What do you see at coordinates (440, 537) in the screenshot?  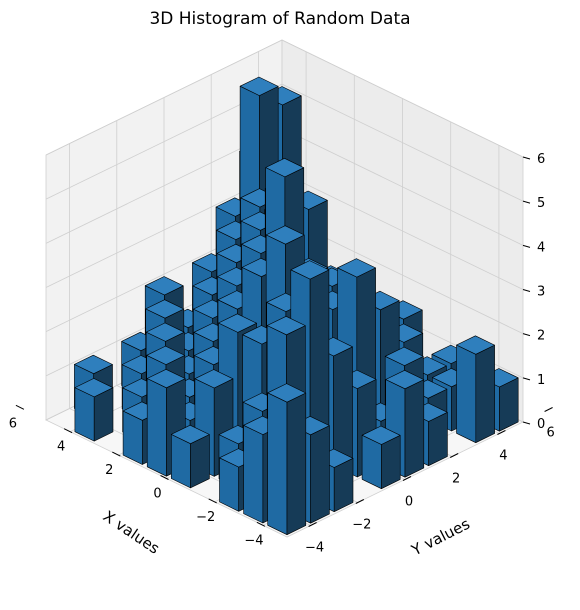 I see `y-axis-label: Y values` at bounding box center [440, 537].